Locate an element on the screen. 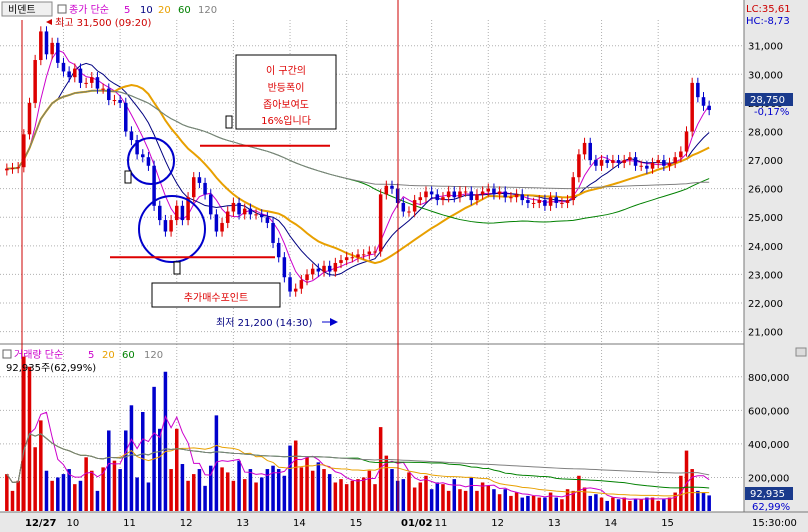 This screenshot has height=532, width=808. price-tick-label: 22,000 is located at coordinates (765, 304).